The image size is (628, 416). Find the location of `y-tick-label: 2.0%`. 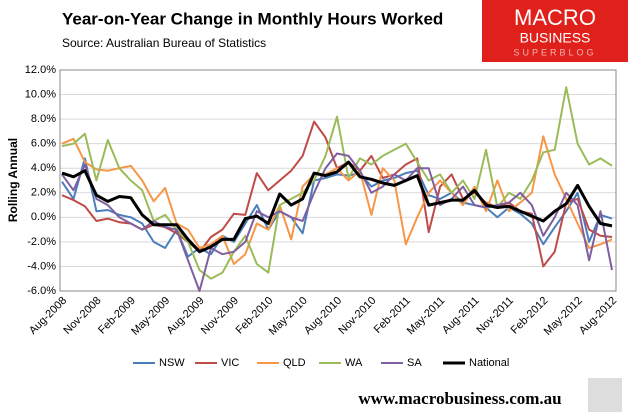

y-tick-label: 2.0% is located at coordinates (43, 193).